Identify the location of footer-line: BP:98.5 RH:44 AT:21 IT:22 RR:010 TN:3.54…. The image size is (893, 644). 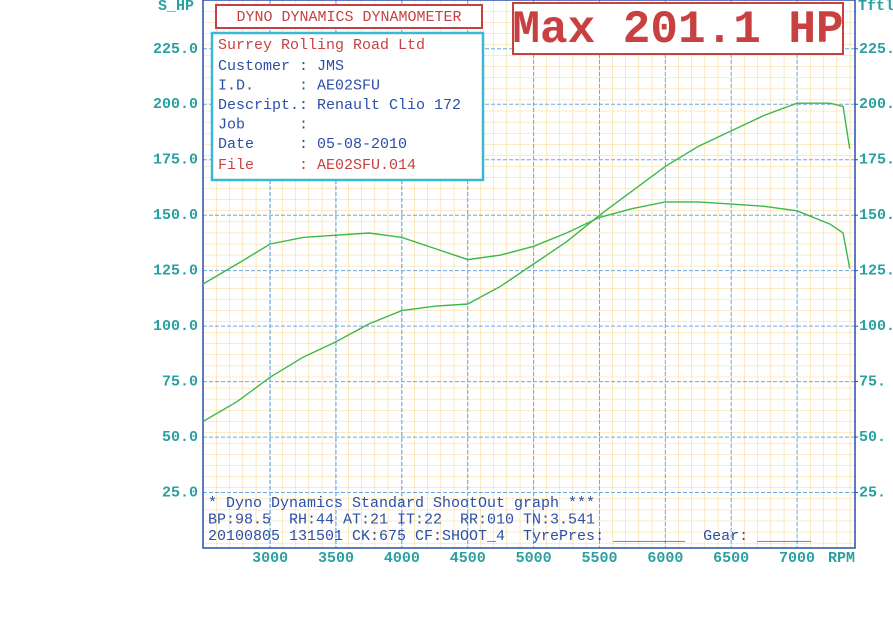
(401, 519).